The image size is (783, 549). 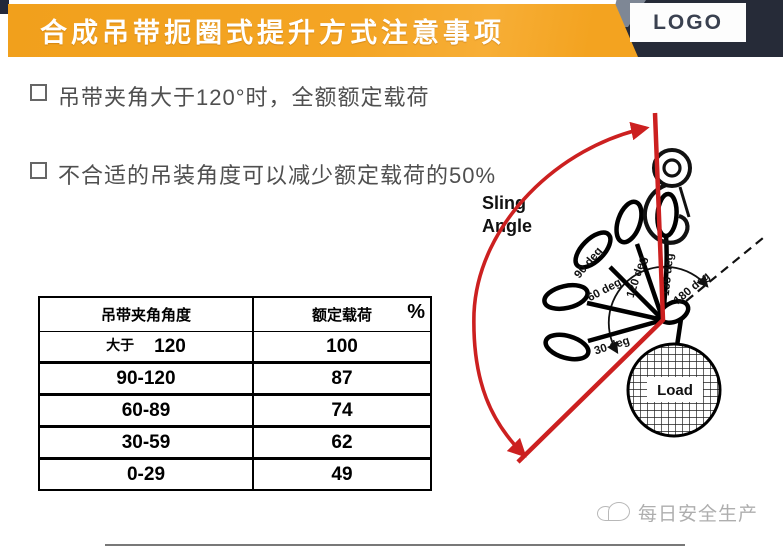 I want to click on table-row: 60-89 74, so click(x=235, y=410).